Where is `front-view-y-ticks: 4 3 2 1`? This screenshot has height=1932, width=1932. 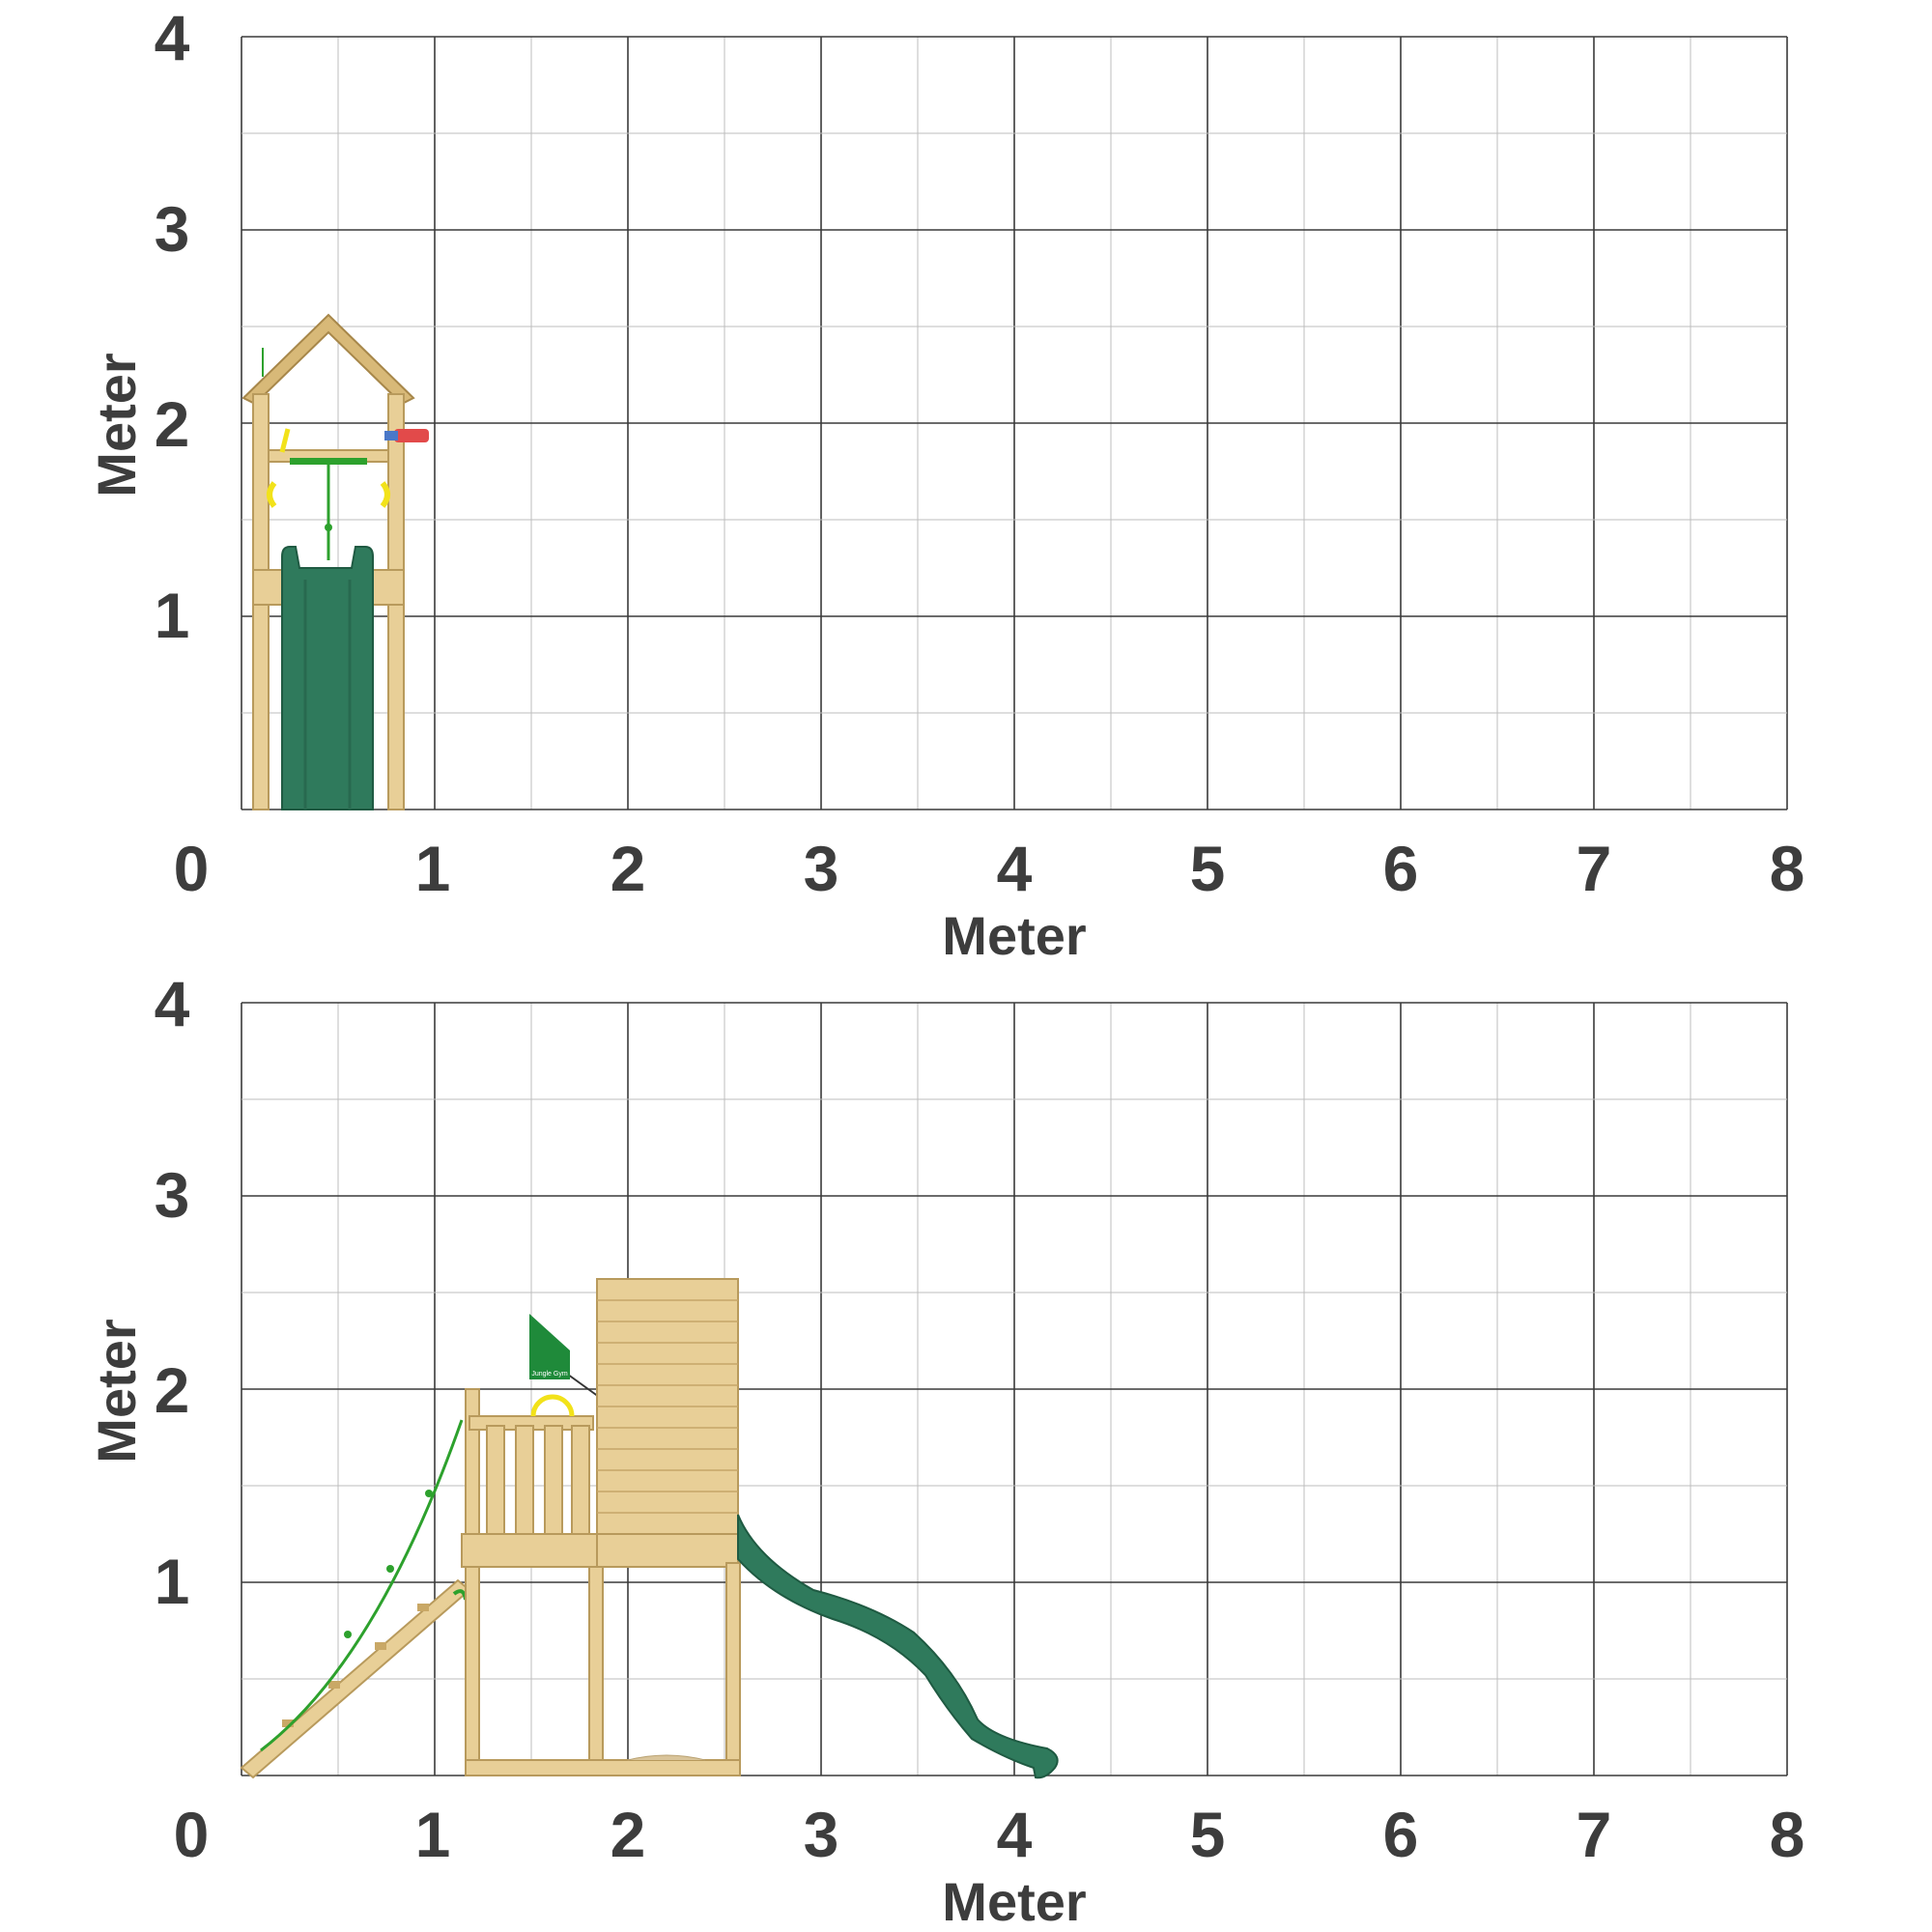 front-view-y-ticks: 4 3 2 1 is located at coordinates (172, 326).